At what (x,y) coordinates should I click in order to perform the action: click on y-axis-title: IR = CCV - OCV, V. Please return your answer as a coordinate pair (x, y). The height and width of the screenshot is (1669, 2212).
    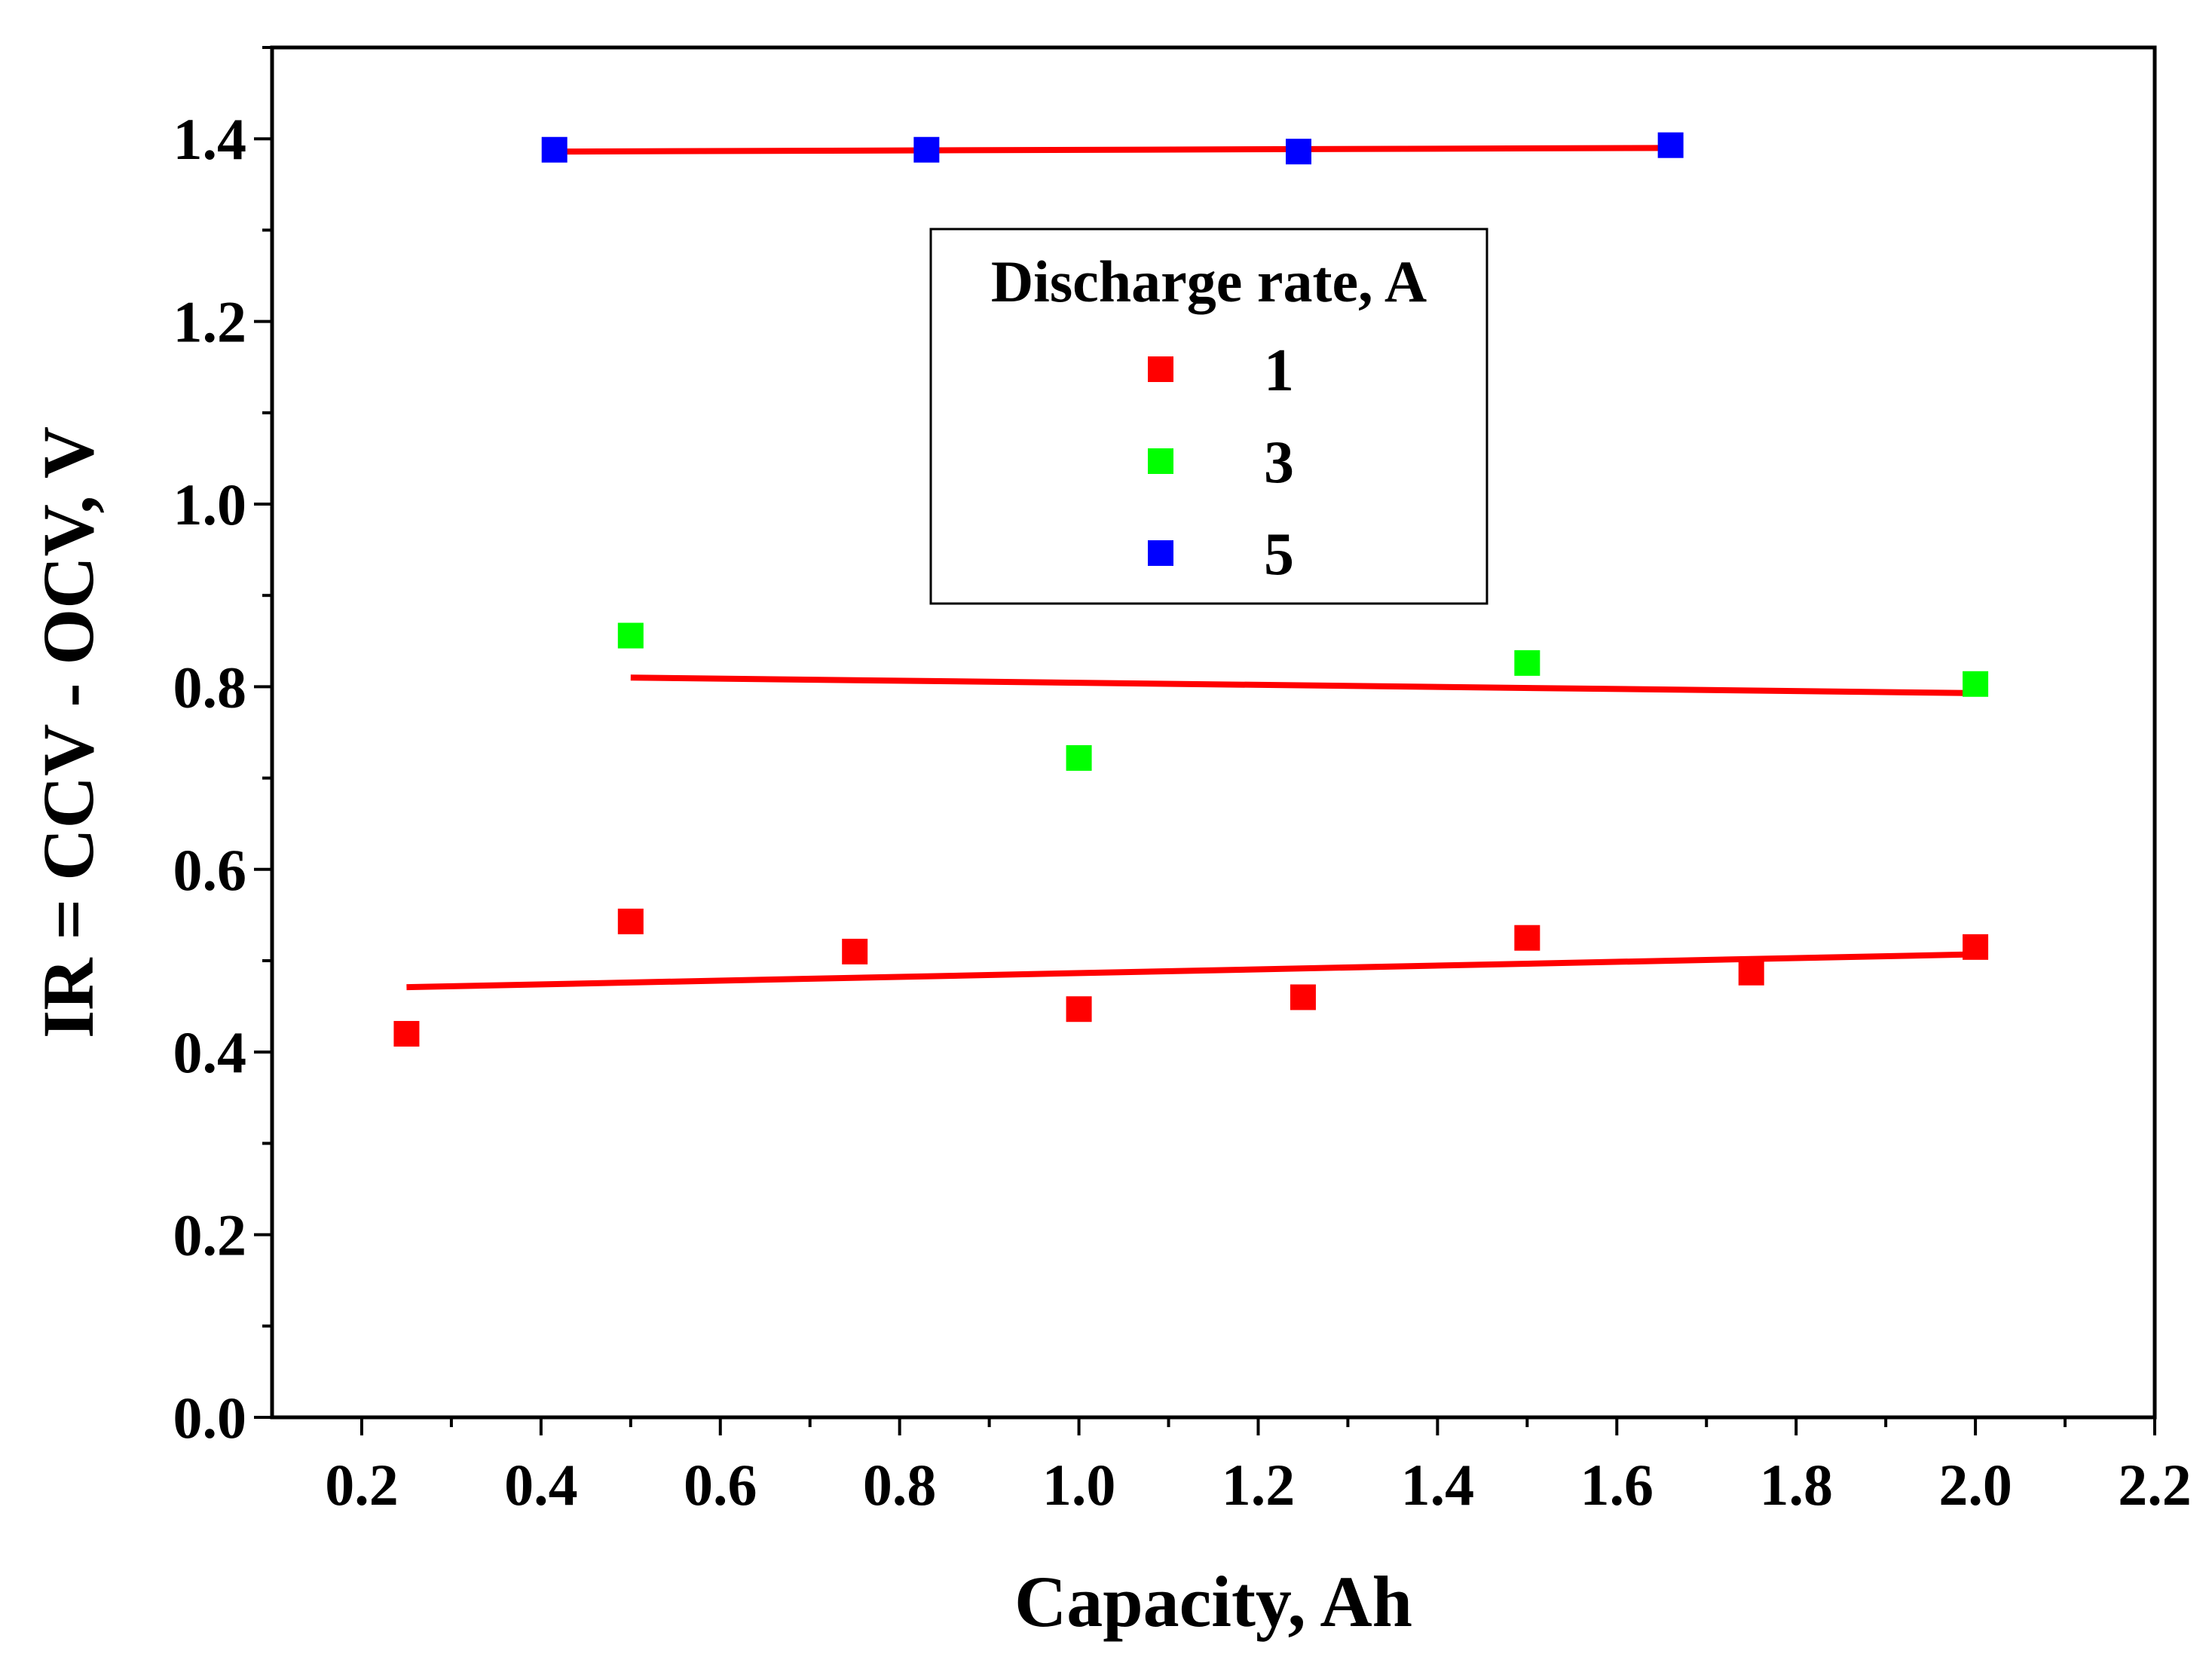
    Looking at the image, I should click on (68, 732).